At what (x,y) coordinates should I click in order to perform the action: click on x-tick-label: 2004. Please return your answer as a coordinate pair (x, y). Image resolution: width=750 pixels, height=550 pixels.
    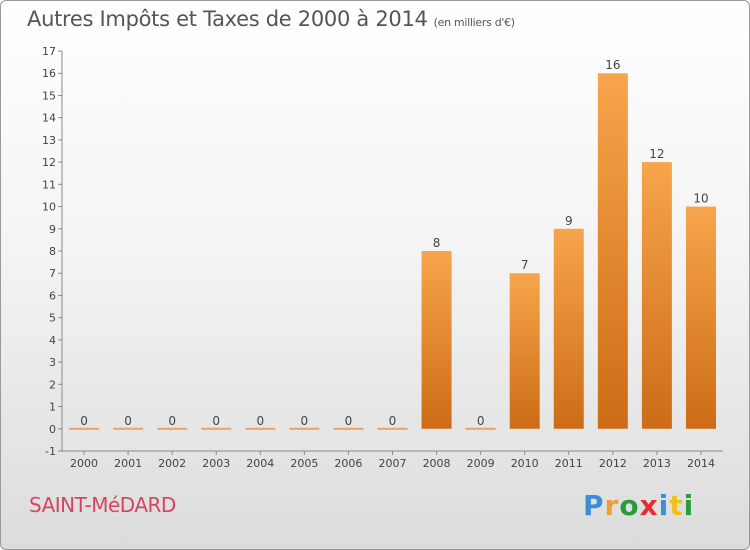
    Looking at the image, I should click on (260, 463).